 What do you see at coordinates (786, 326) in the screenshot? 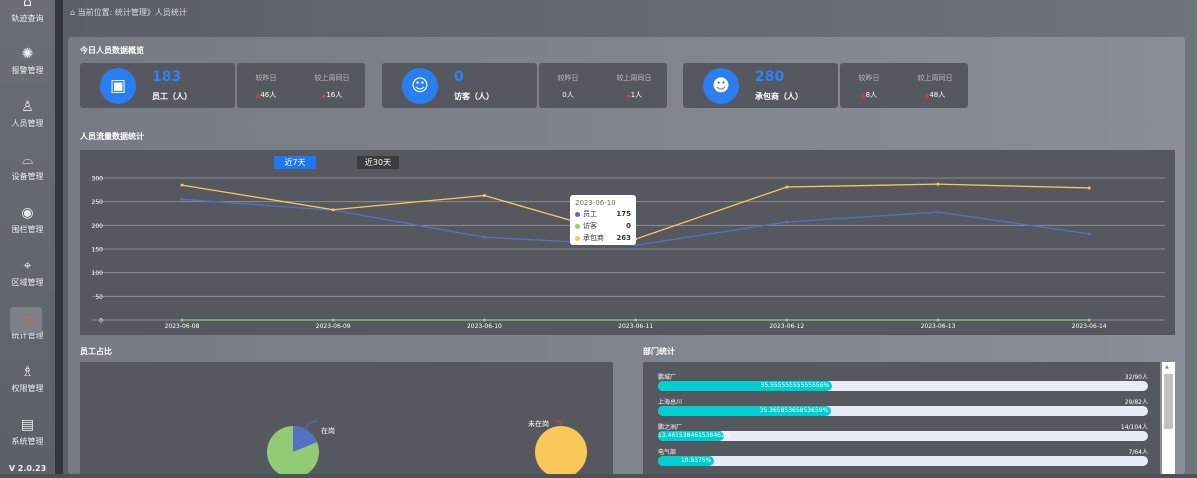
I see `x-tick-label: 2023-06-12` at bounding box center [786, 326].